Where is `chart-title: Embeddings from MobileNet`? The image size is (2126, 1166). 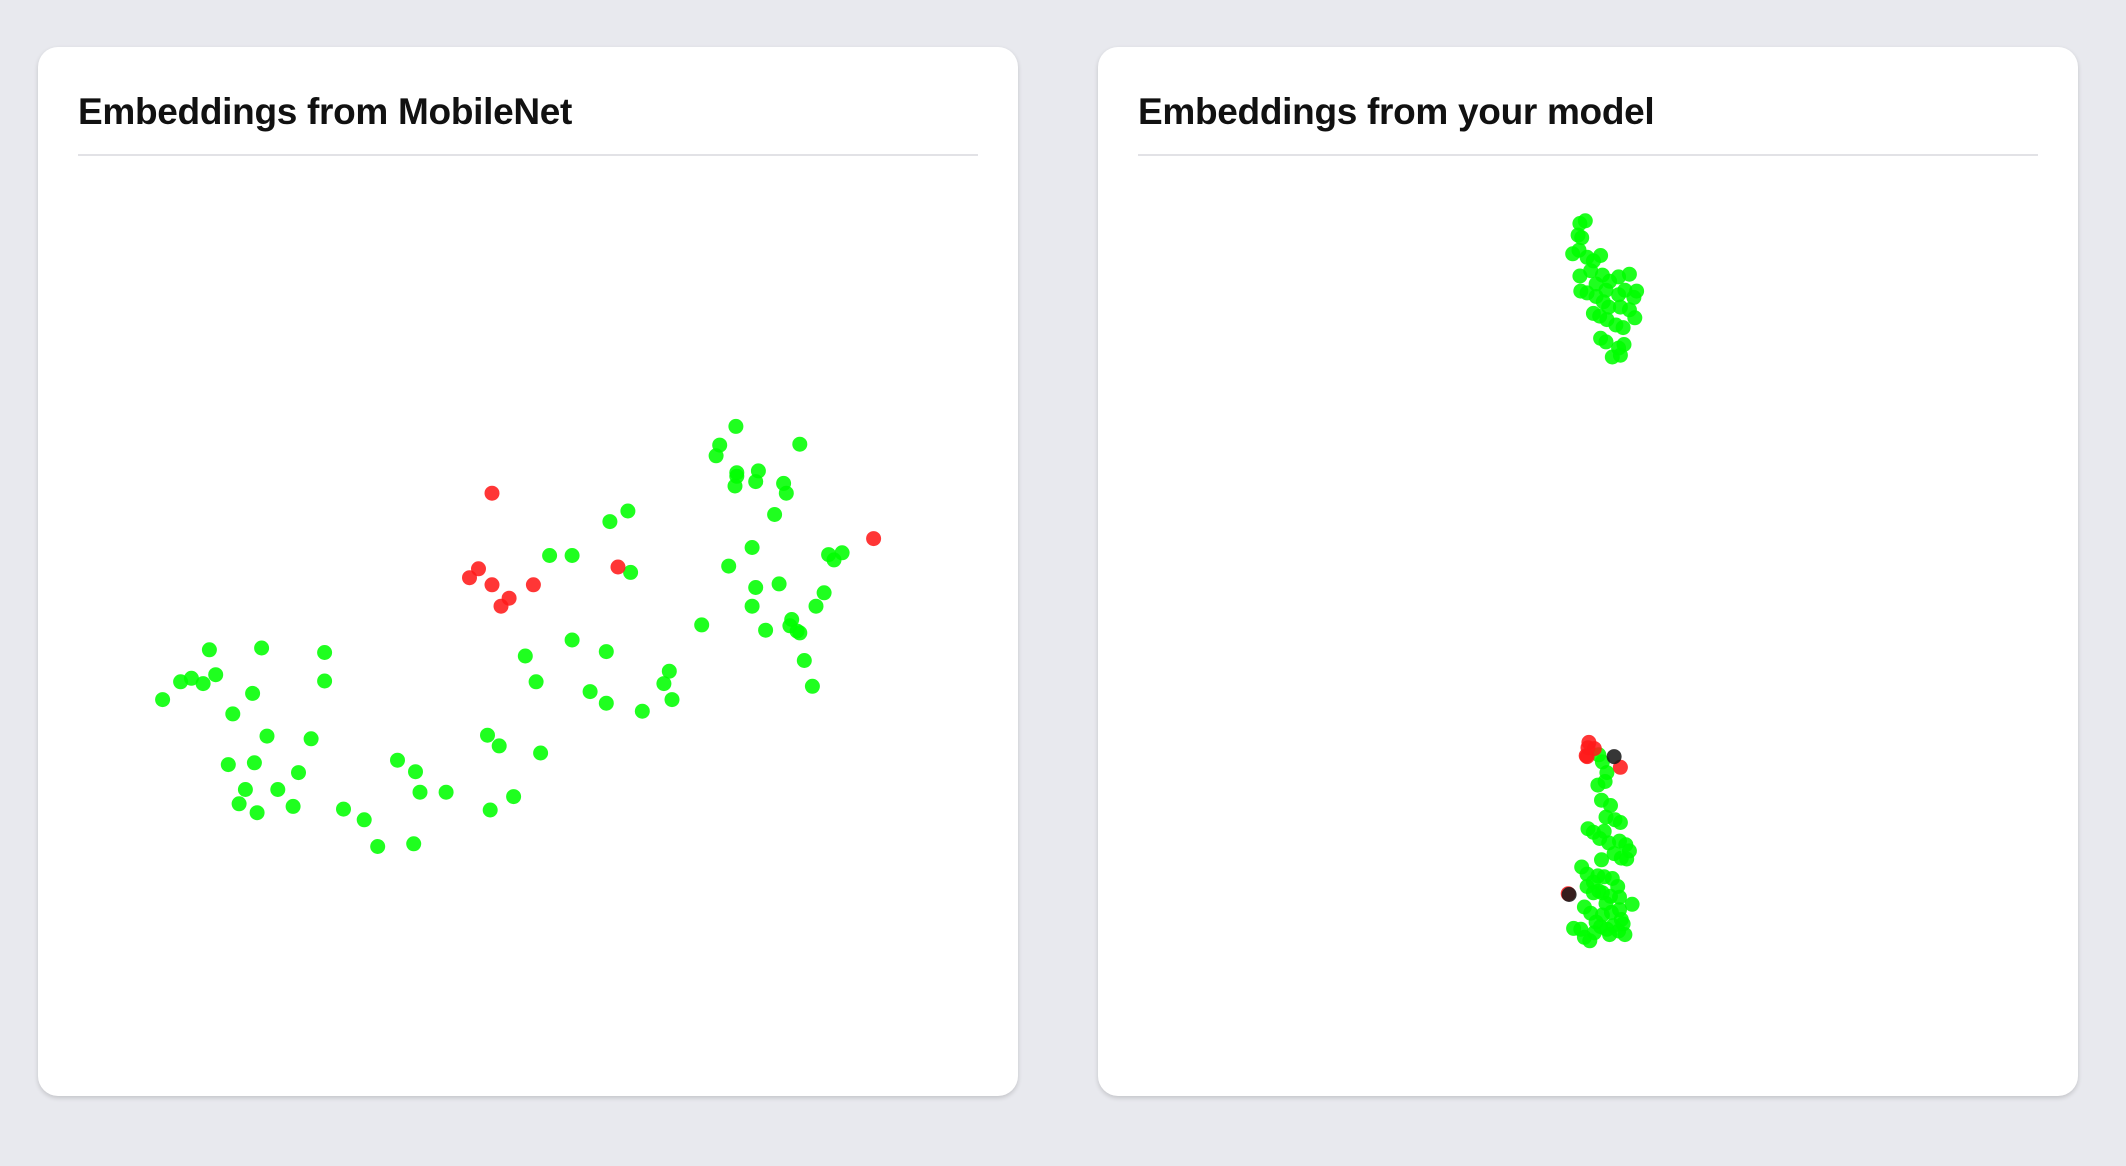
chart-title: Embeddings from MobileNet is located at coordinates (325, 111).